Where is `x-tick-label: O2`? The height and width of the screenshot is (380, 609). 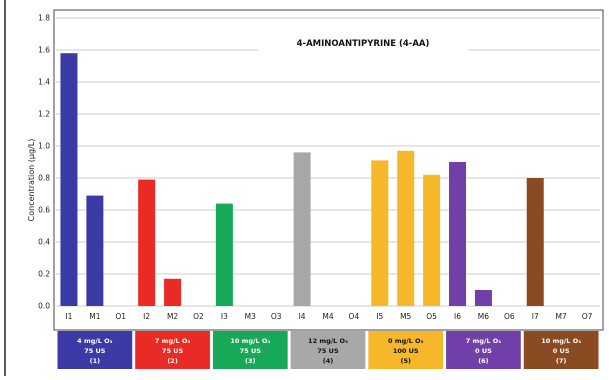 x-tick-label: O2 is located at coordinates (198, 316).